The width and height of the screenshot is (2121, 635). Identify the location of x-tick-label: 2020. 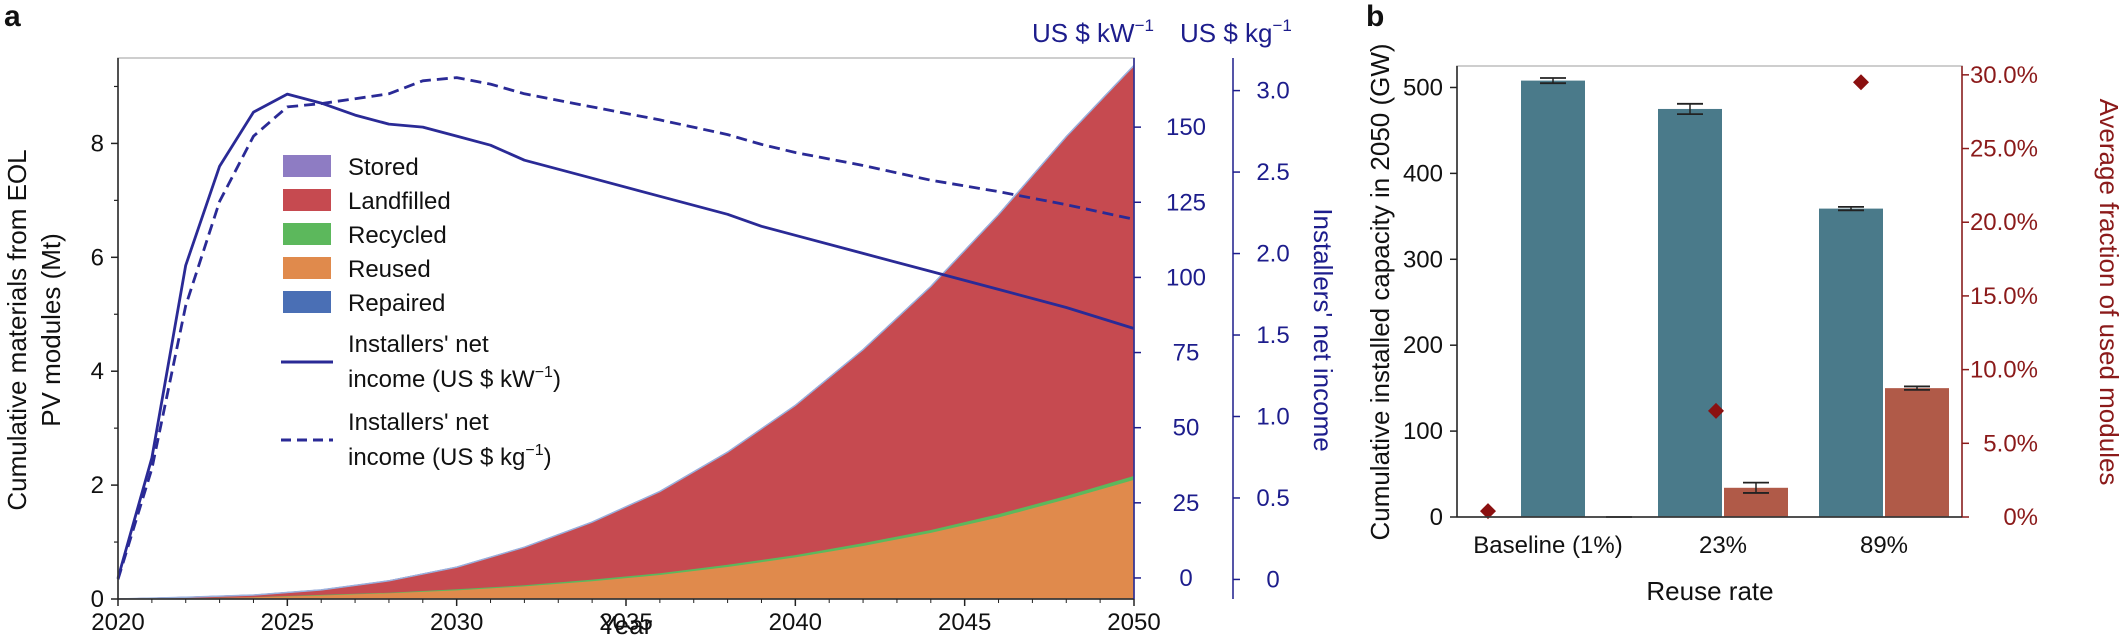
(117, 622).